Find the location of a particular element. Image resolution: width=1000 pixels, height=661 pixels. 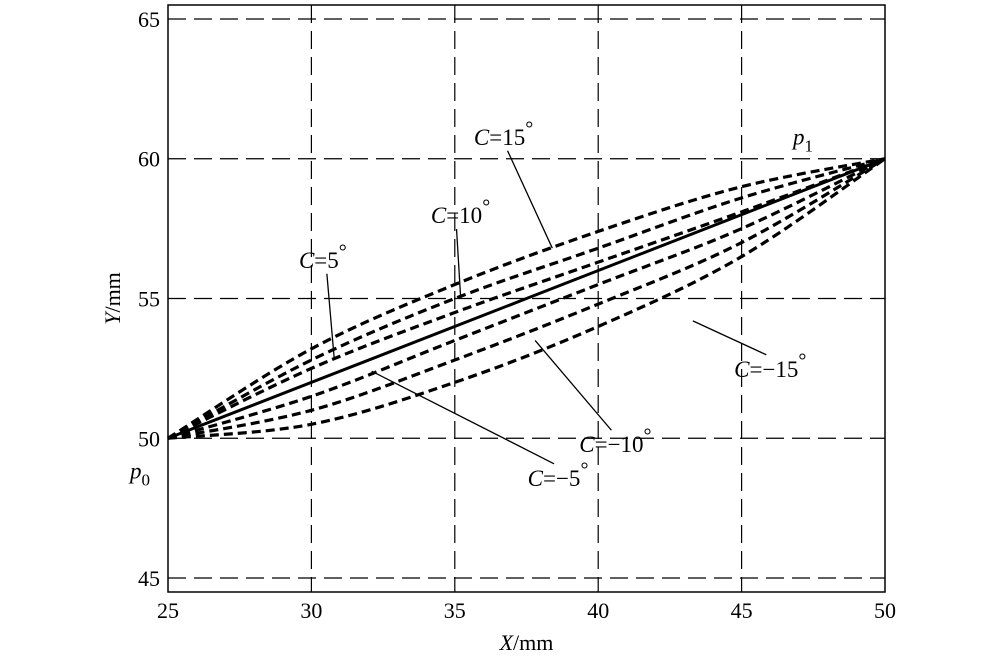

annotation-value: =−15 is located at coordinates (773, 369).